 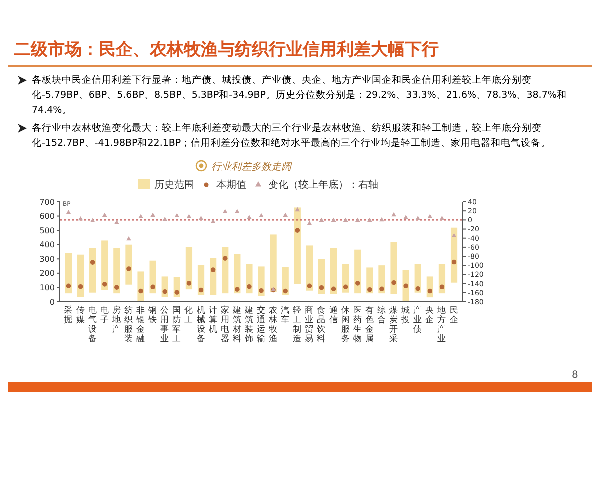 What do you see at coordinates (261, 324) in the screenshot?
I see `x-tick-label: 交通运输` at bounding box center [261, 324].